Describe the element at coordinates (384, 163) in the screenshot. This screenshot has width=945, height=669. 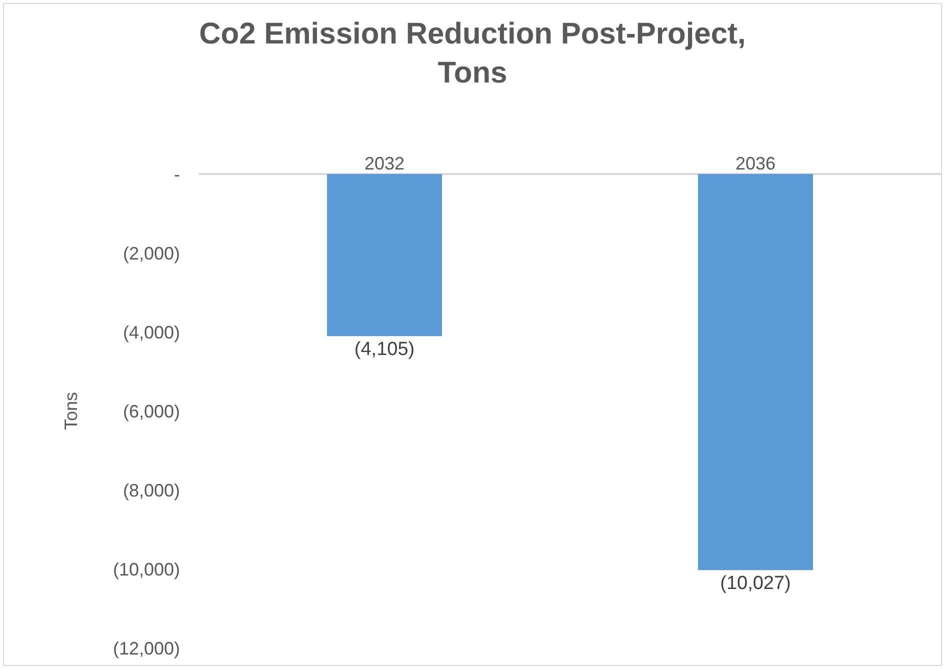
I see `x-tick-label: 2032` at that location.